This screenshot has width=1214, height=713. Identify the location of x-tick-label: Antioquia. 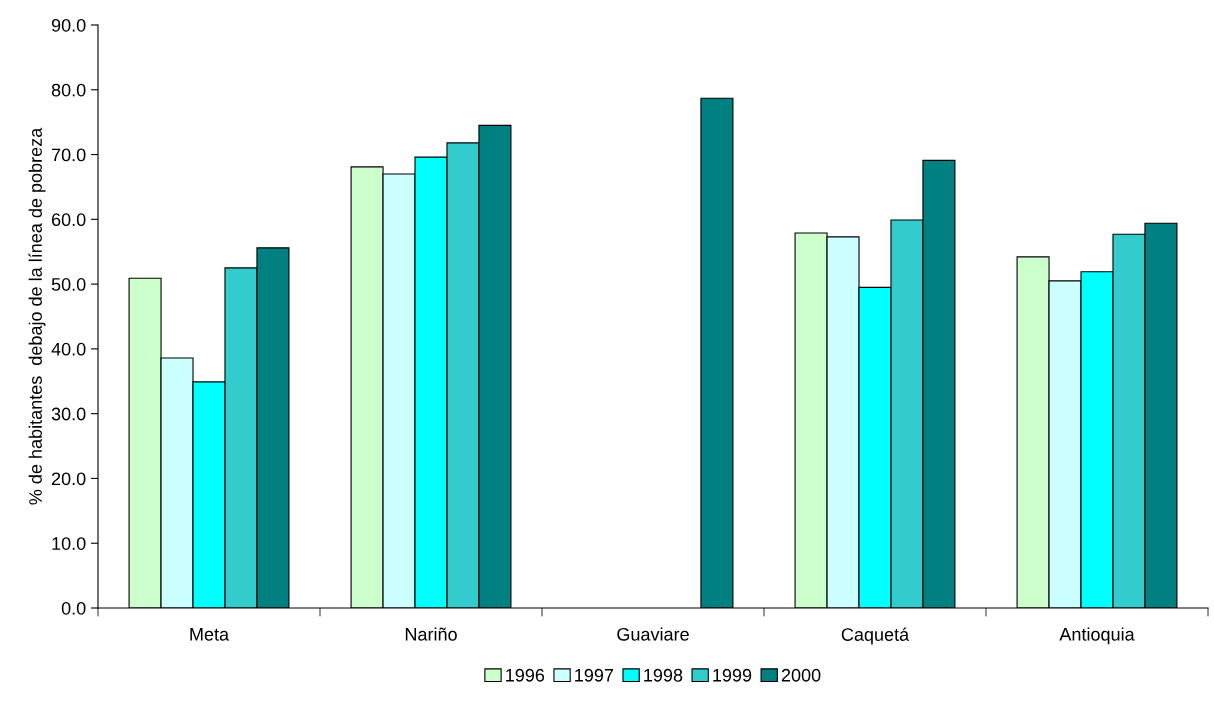
(1097, 636).